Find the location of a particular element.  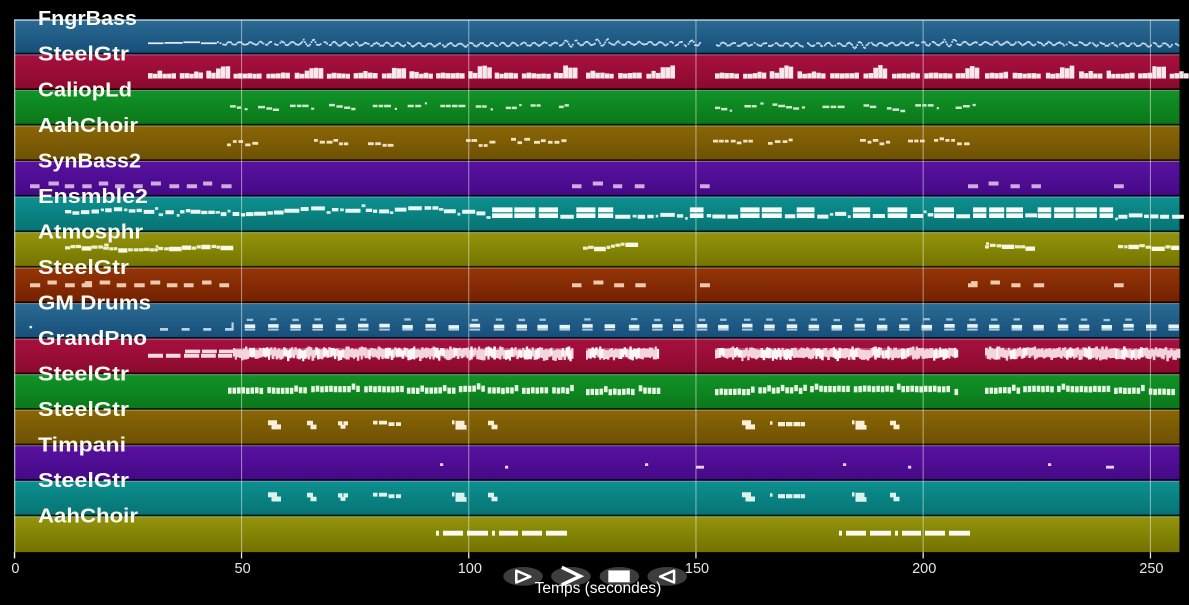

svg-text: CaliopLd is located at coordinates (85, 90).